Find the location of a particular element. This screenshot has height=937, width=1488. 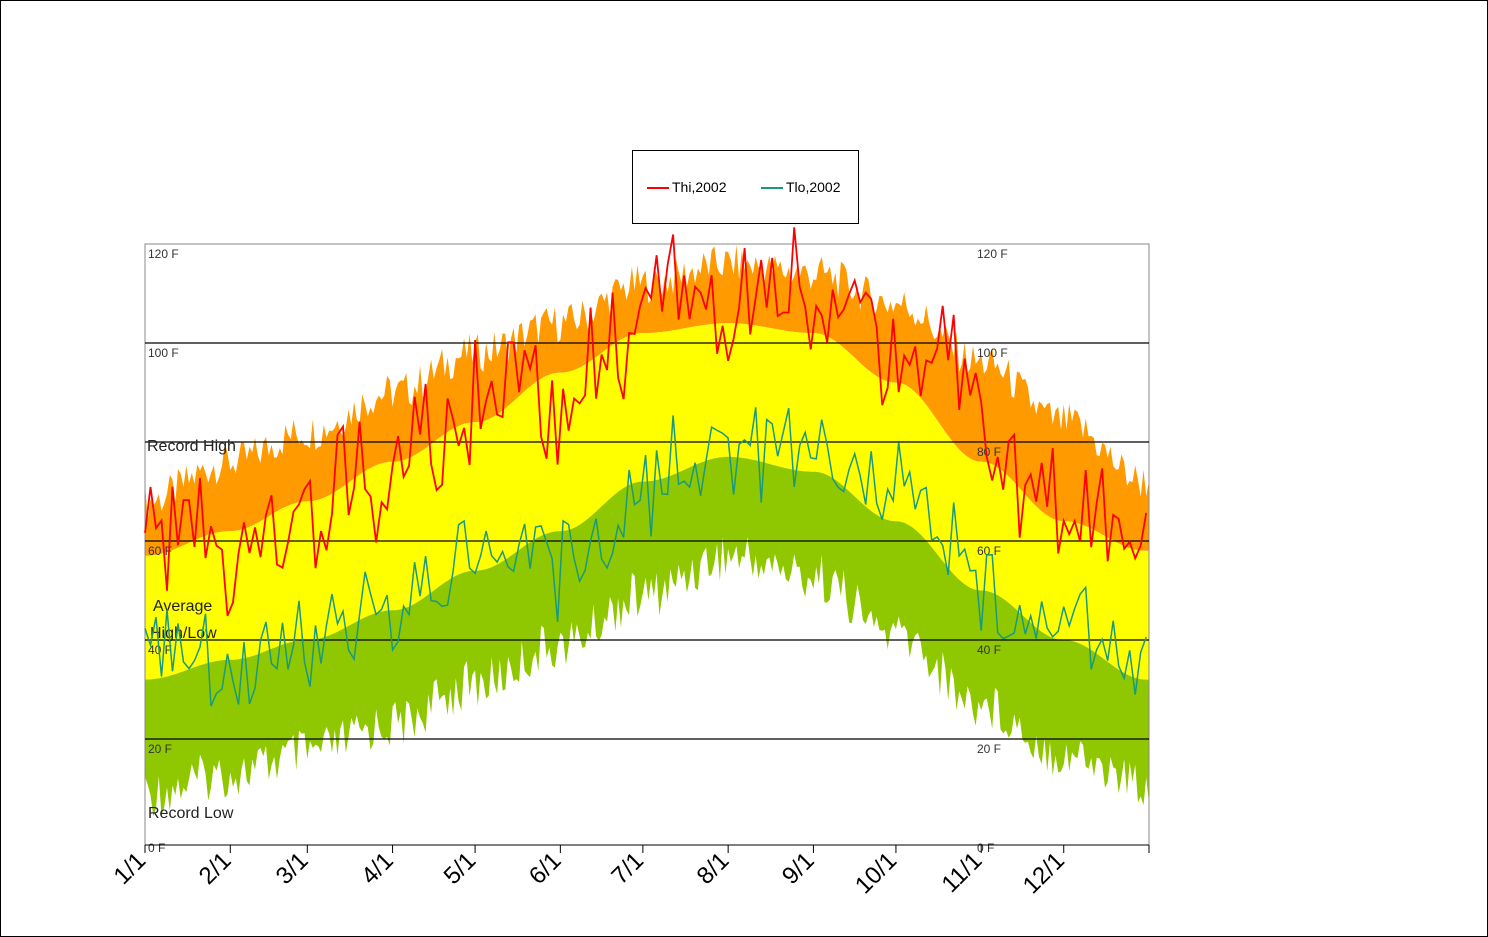

y-tick-label-left: 60 F is located at coordinates (160, 551).